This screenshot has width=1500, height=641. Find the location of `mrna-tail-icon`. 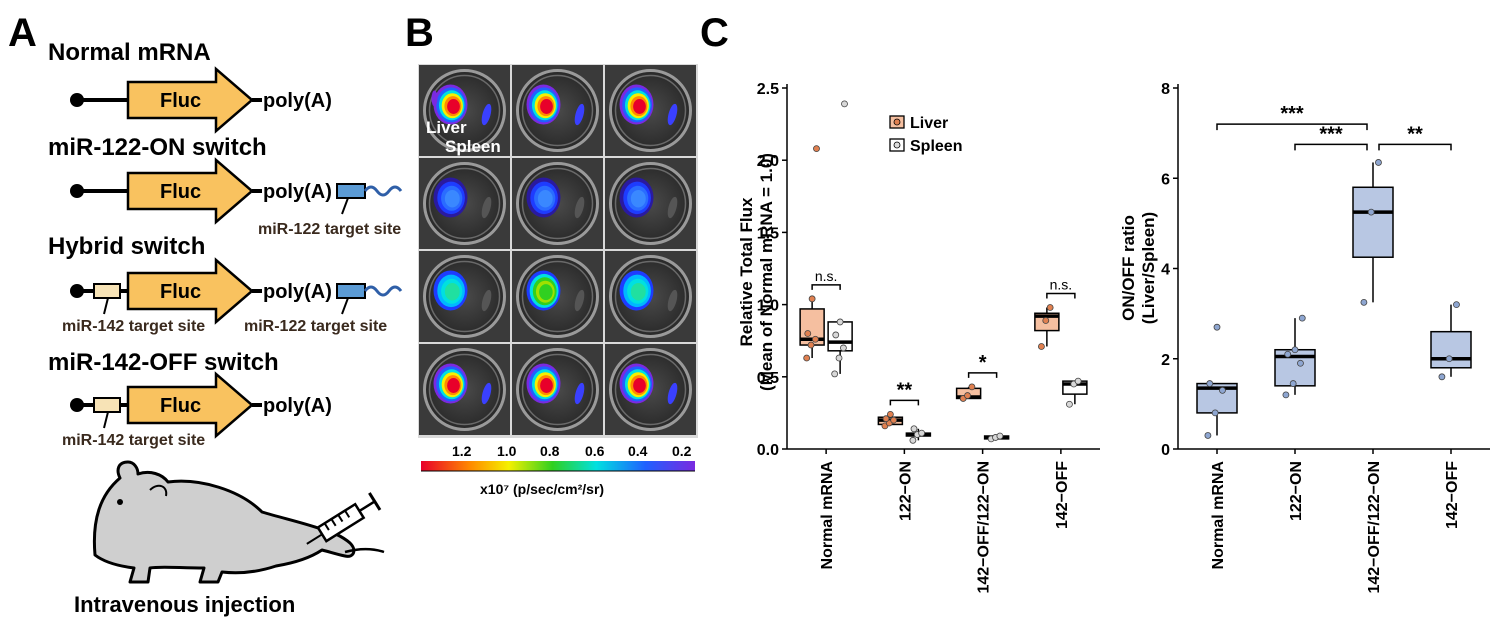

mrna-tail-icon is located at coordinates (383, 291).